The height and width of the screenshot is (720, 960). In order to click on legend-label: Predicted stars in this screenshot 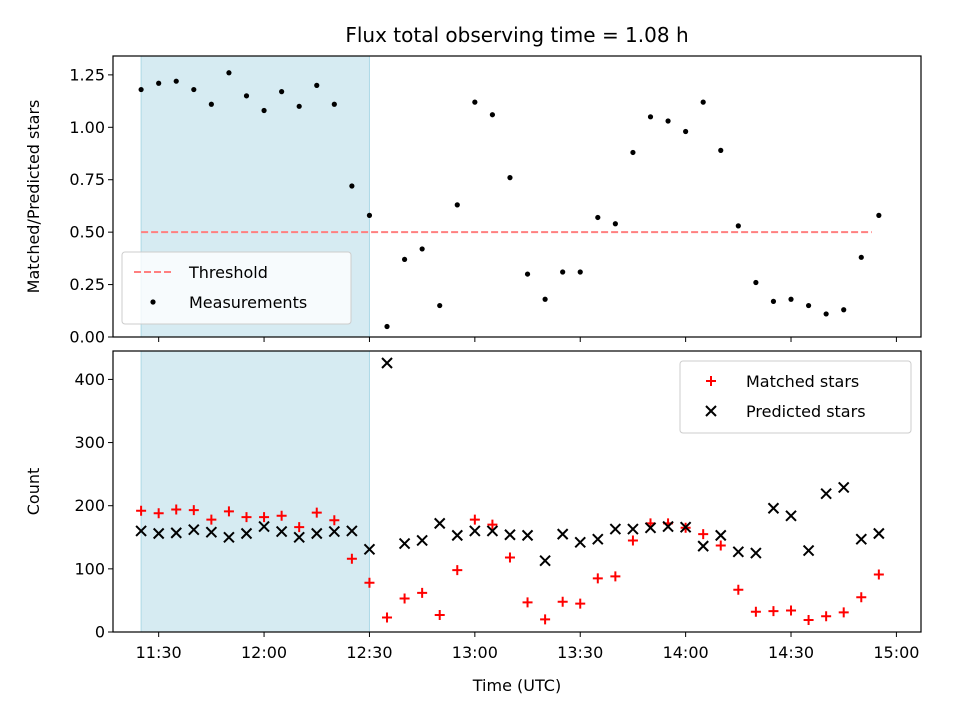, I will do `click(806, 411)`.